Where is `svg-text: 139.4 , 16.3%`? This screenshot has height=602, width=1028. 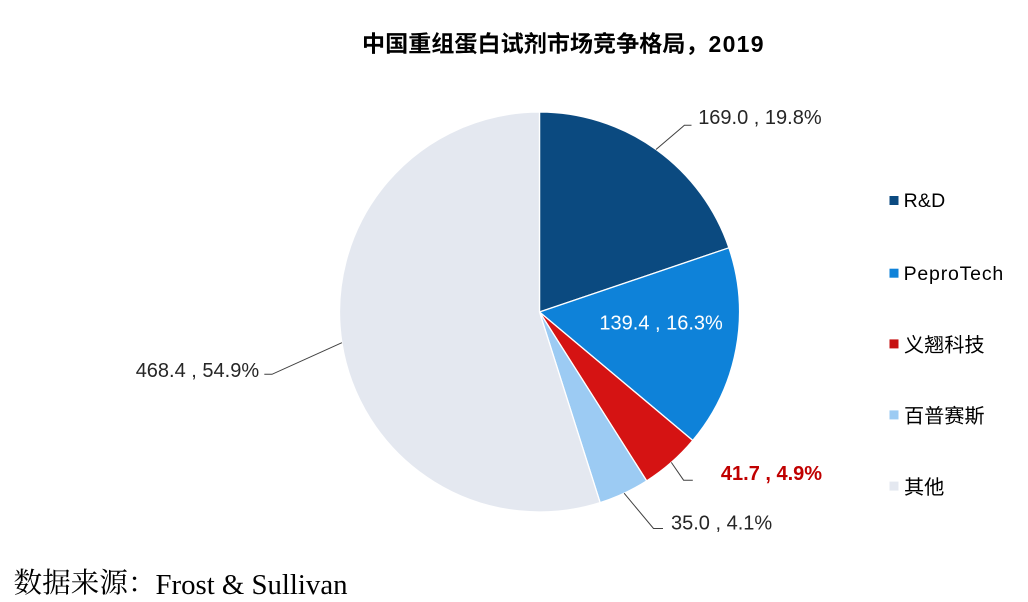 svg-text: 139.4 , 16.3% is located at coordinates (661, 324).